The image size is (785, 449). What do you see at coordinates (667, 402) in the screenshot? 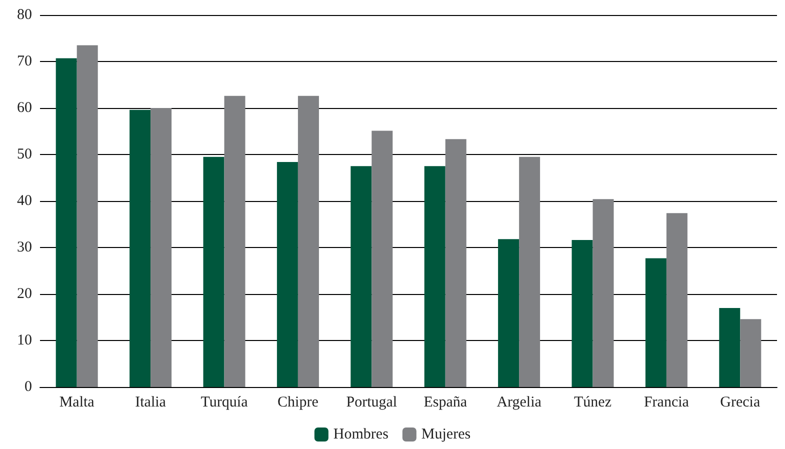
I see `x-tick-label: Francia` at bounding box center [667, 402].